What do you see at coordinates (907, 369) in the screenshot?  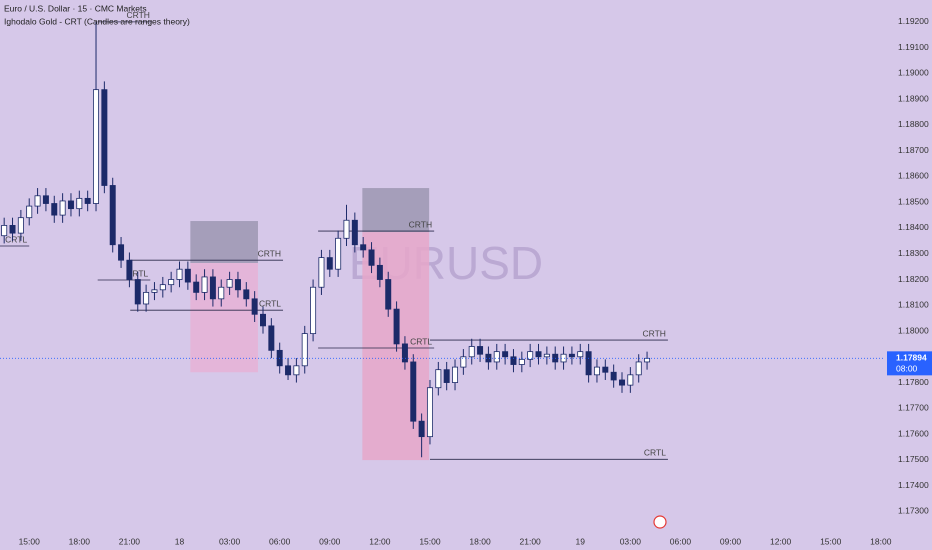 I see `countdown-label: 08:00` at bounding box center [907, 369].